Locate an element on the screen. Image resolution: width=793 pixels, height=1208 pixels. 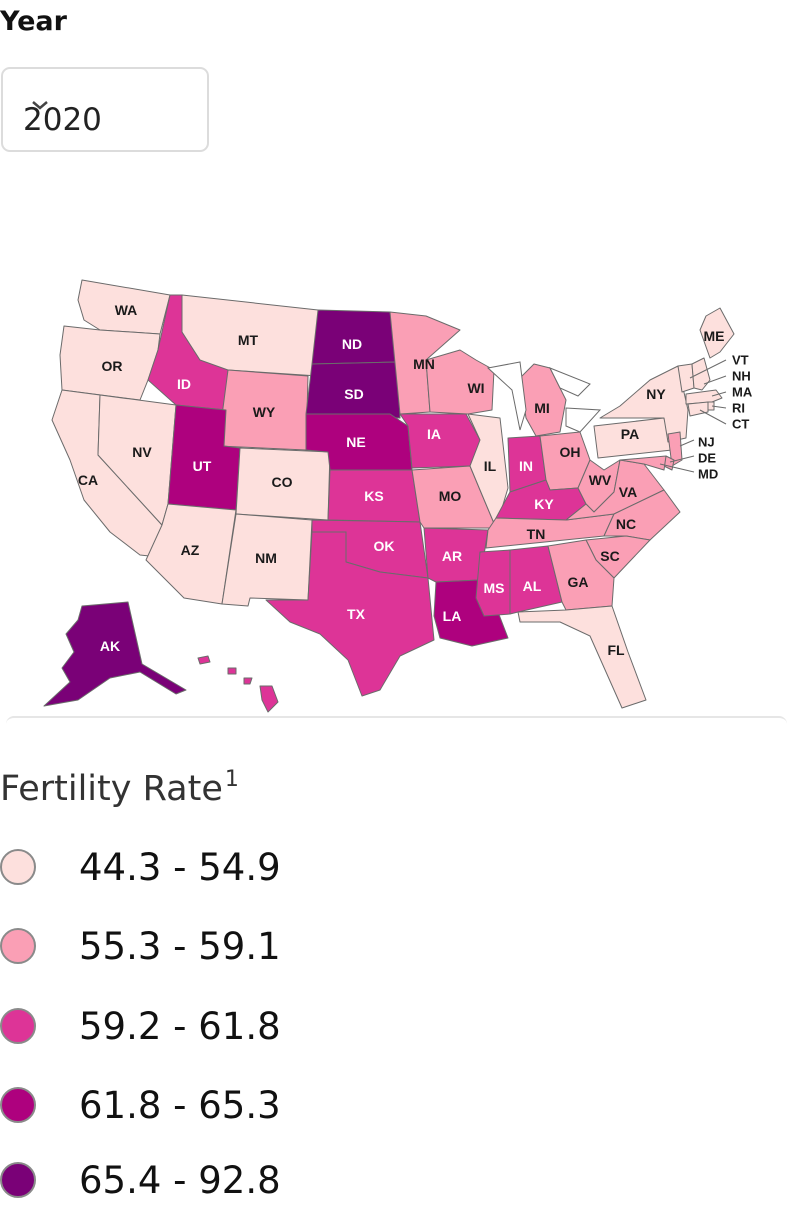
state-label-de: DE is located at coordinates (707, 458).